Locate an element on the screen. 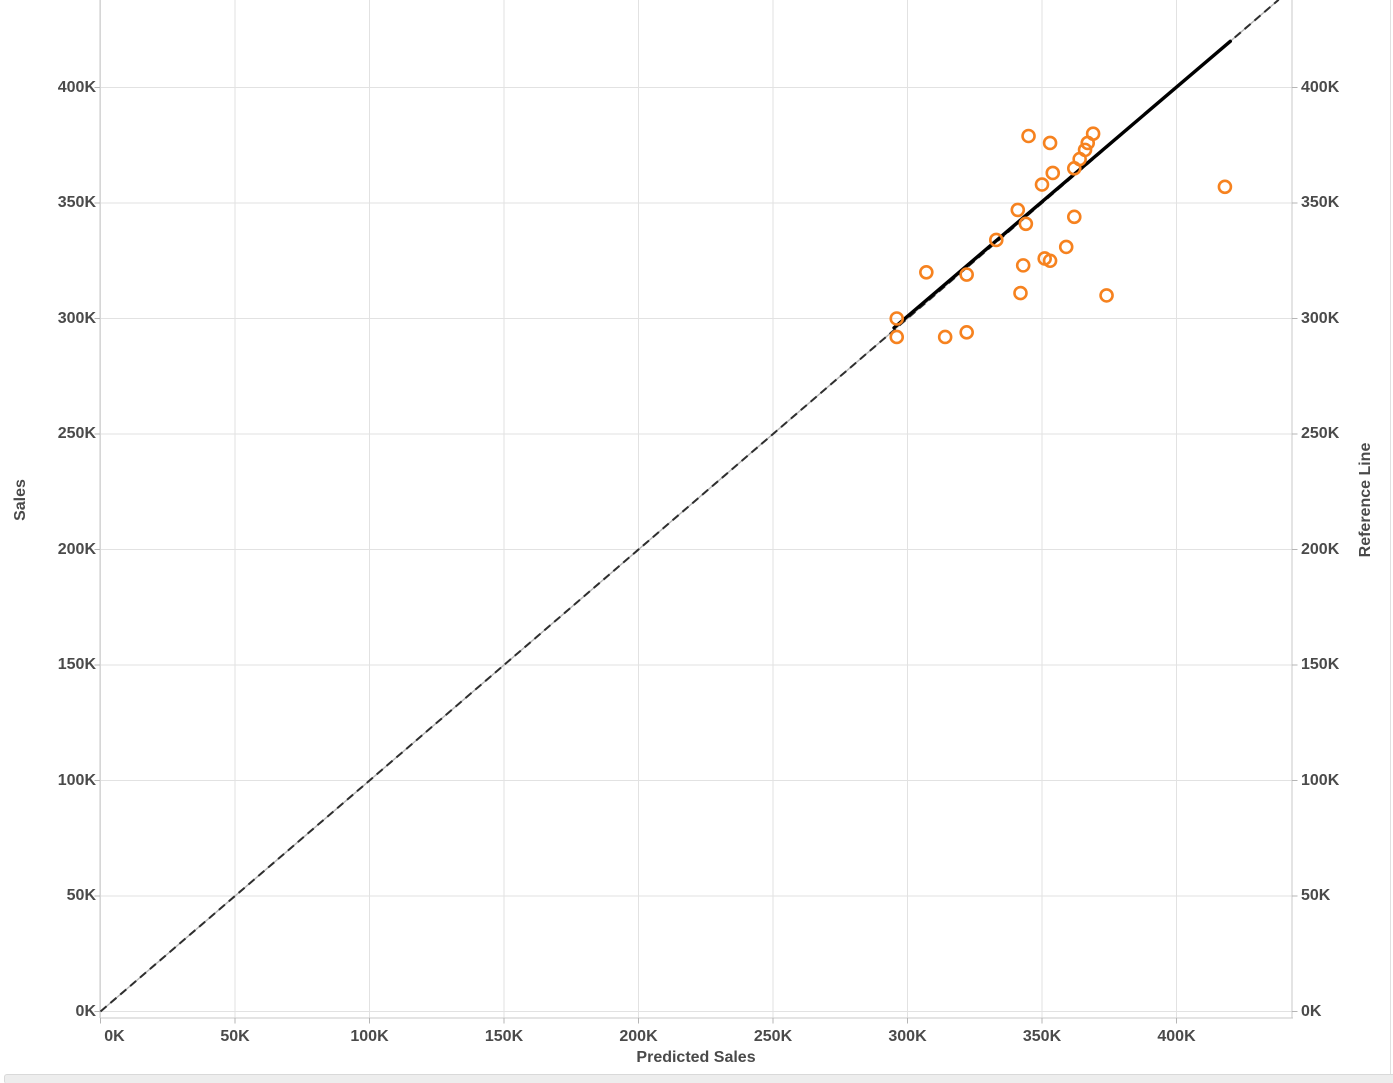 This screenshot has width=1393, height=1083. y-axis-tick-label-left: 400K is located at coordinates (76, 87).